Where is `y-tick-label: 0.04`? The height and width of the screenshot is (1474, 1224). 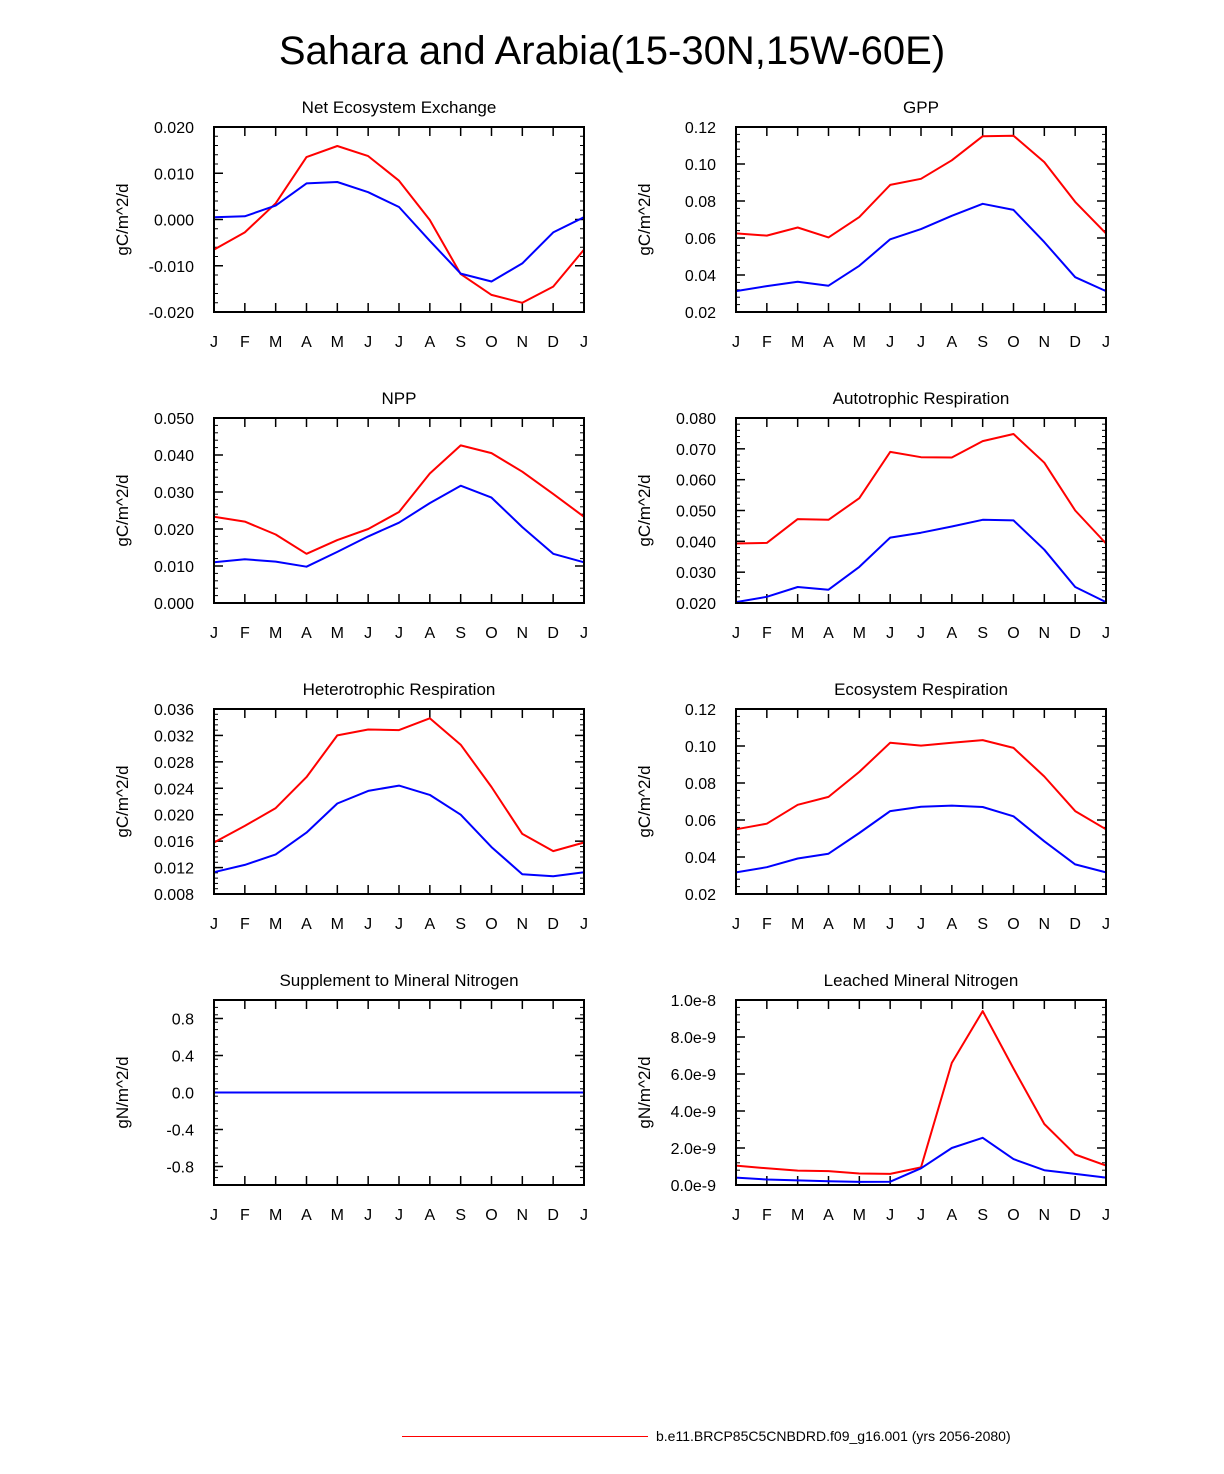 y-tick-label: 0.04 is located at coordinates (700, 858).